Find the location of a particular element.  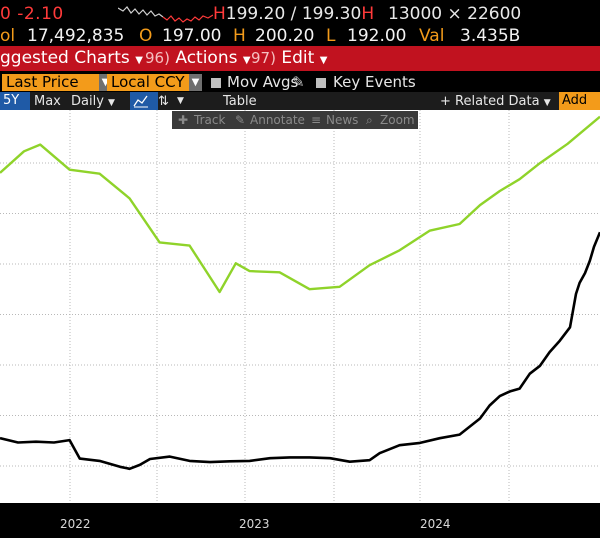

x-tick-label: 2024 is located at coordinates (435, 524).